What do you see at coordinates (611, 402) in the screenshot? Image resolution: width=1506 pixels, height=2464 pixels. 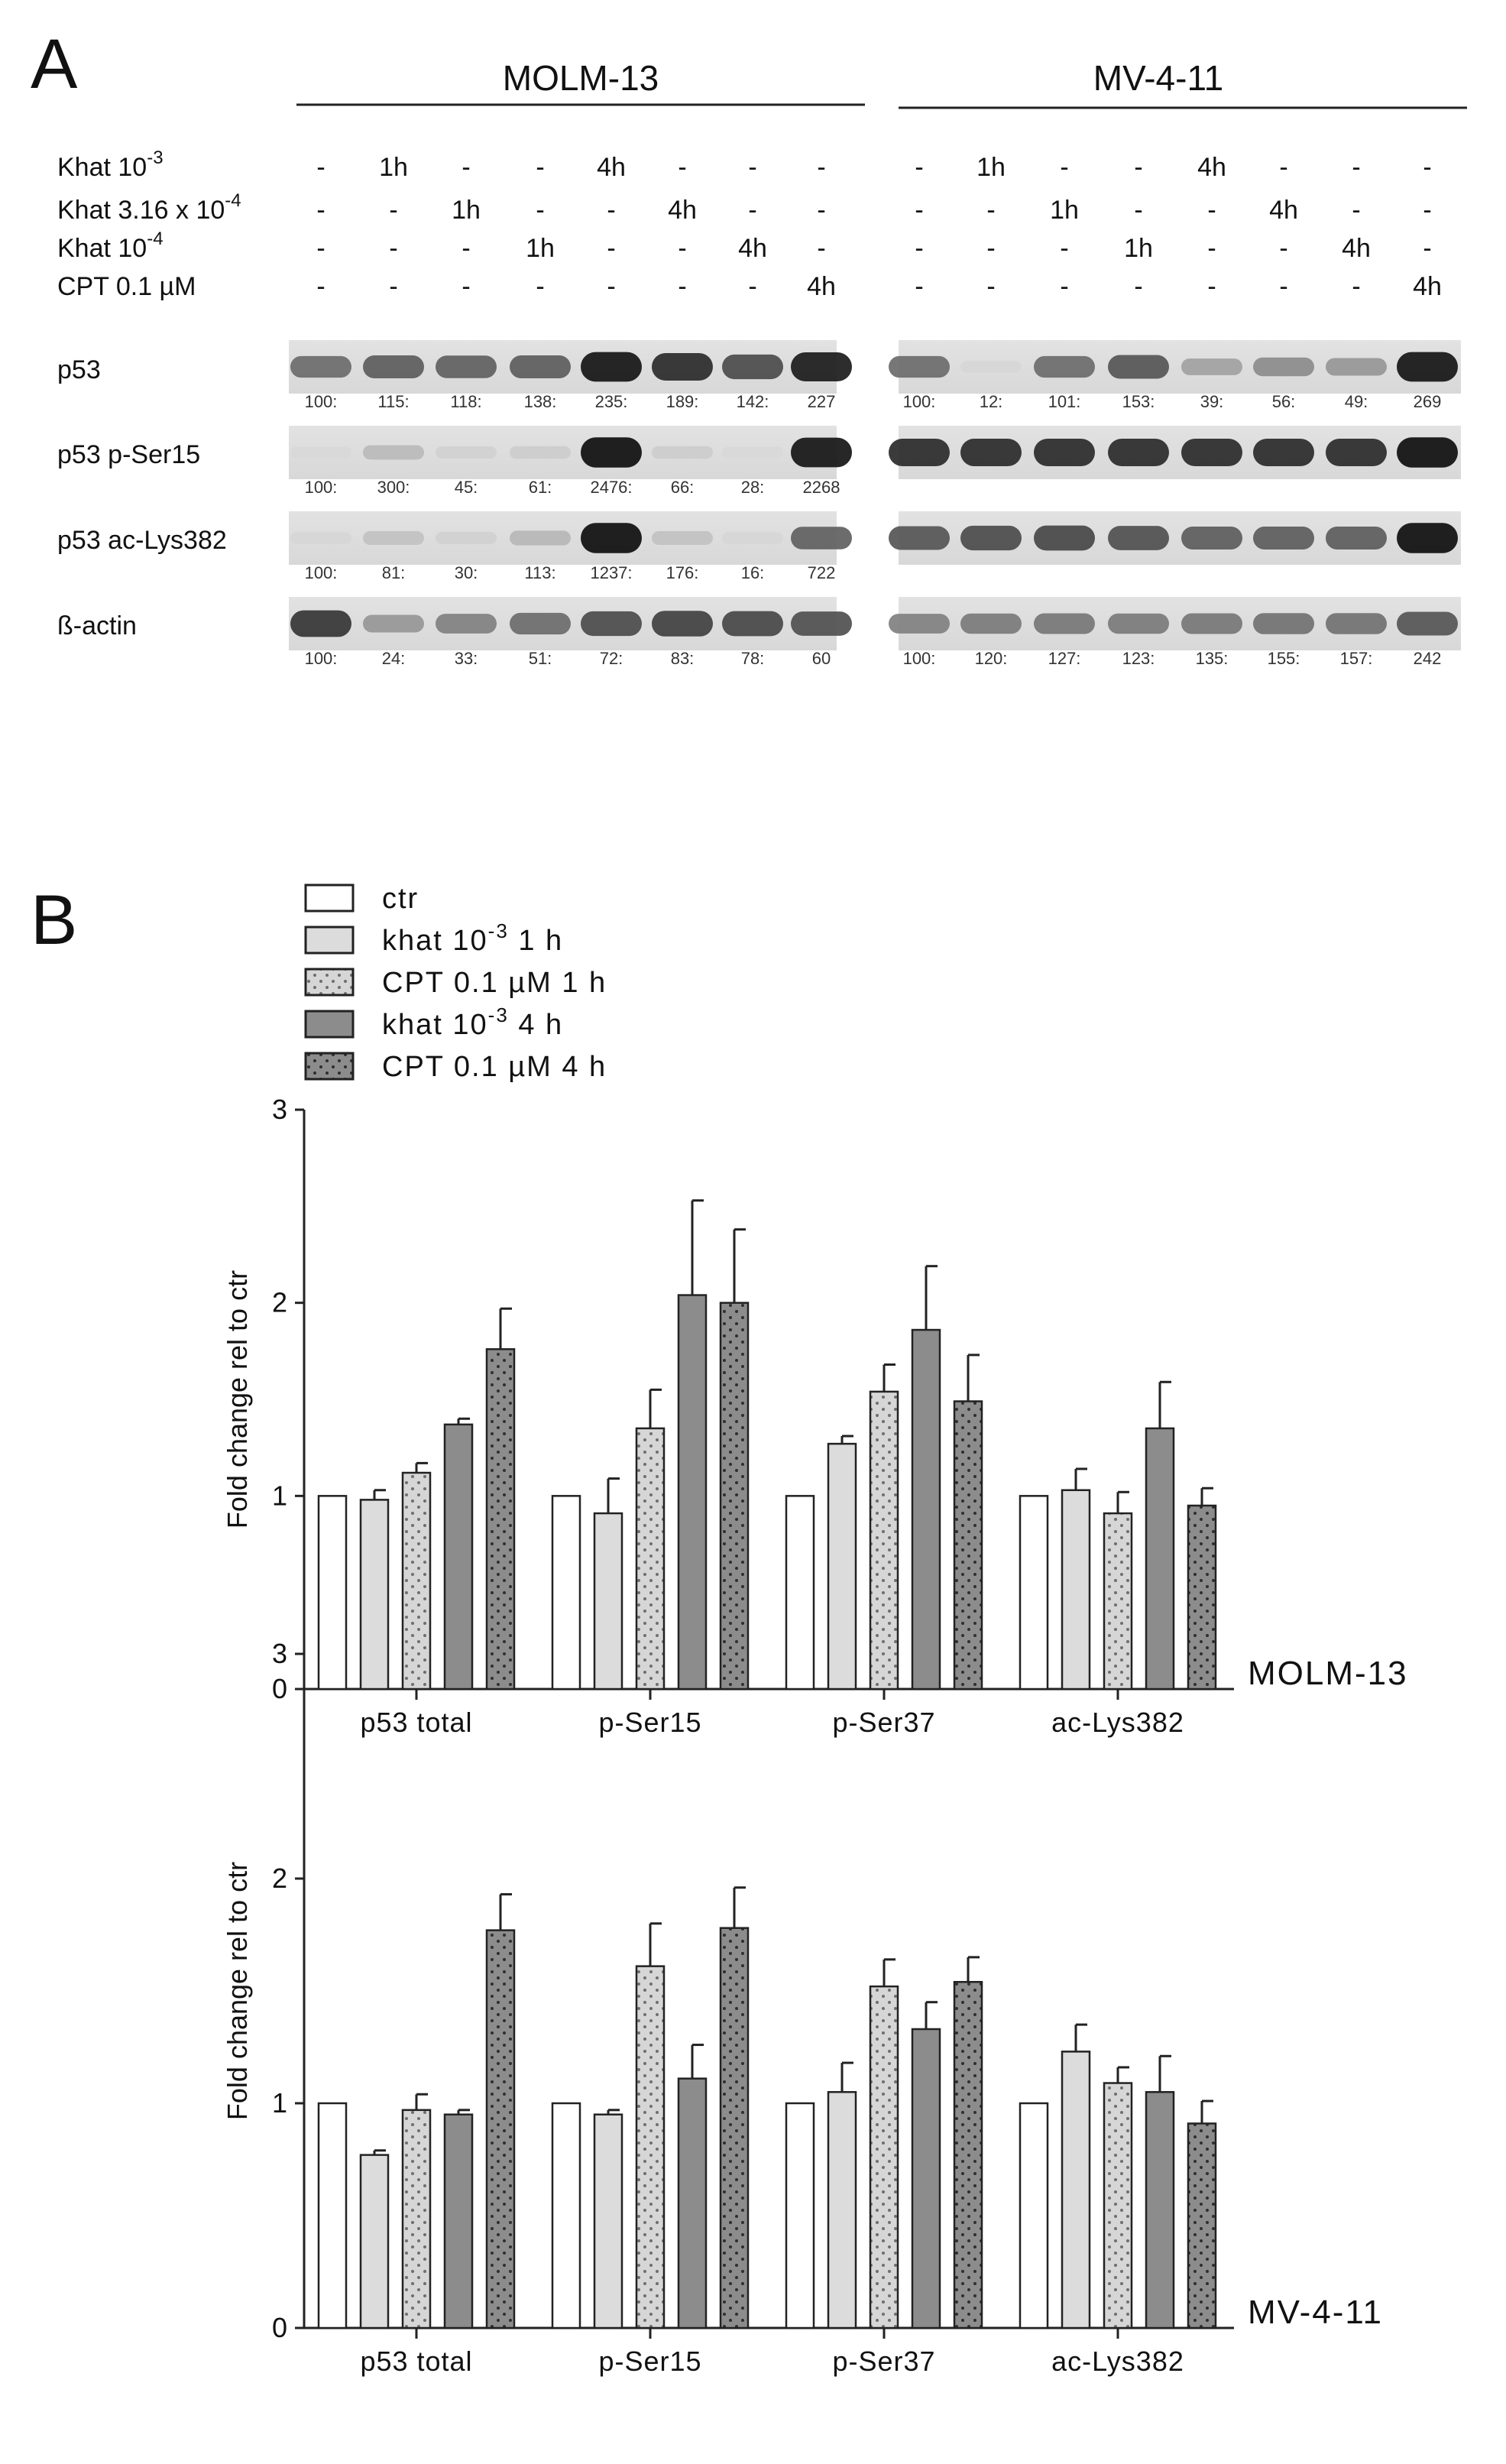 I see `band-quantification: 235:` at bounding box center [611, 402].